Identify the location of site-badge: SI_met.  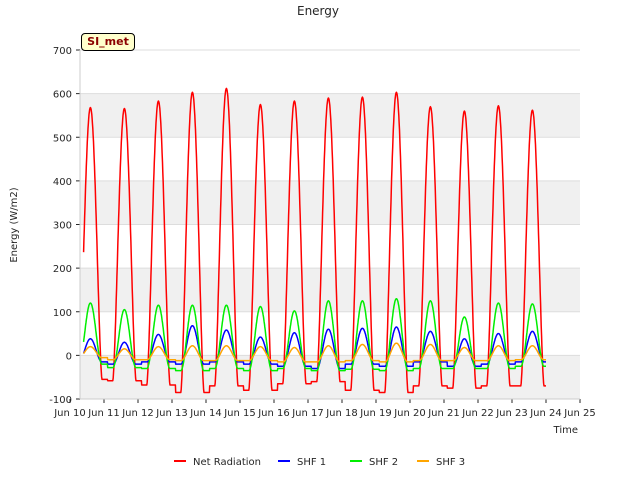
(108, 42).